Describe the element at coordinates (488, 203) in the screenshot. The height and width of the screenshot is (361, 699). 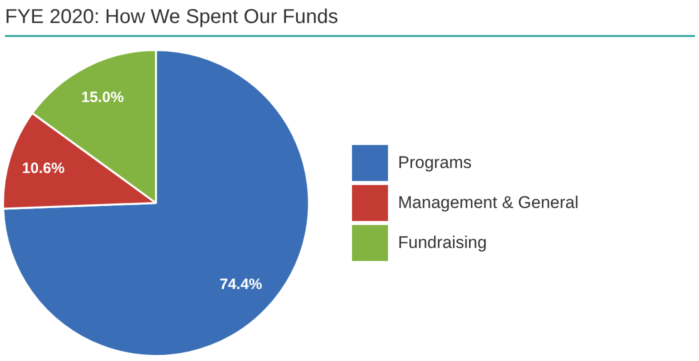
I see `legend-label: Management & General` at that location.